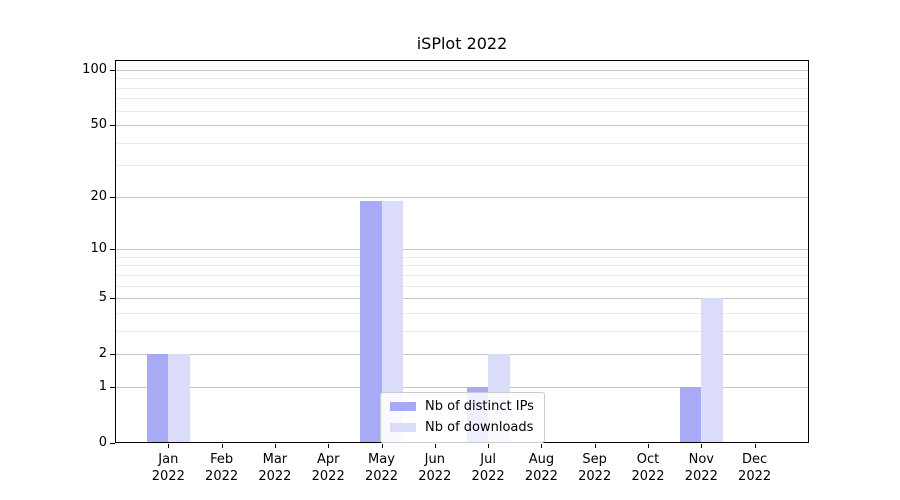  Describe the element at coordinates (275, 468) in the screenshot. I see `x-tick-label: Mar 2022` at that location.